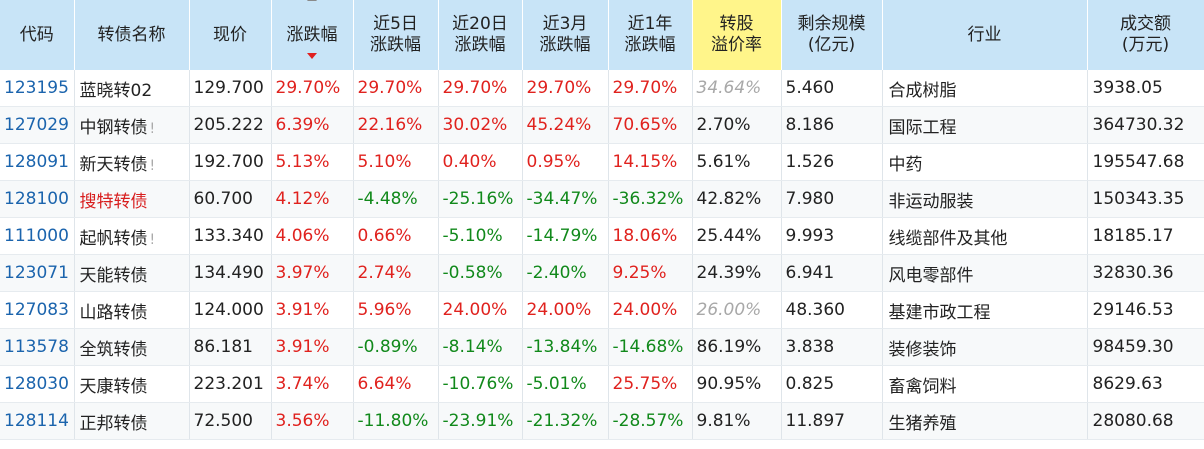  What do you see at coordinates (312, 310) in the screenshot?
I see `change-cell: 3.91%` at bounding box center [312, 310].